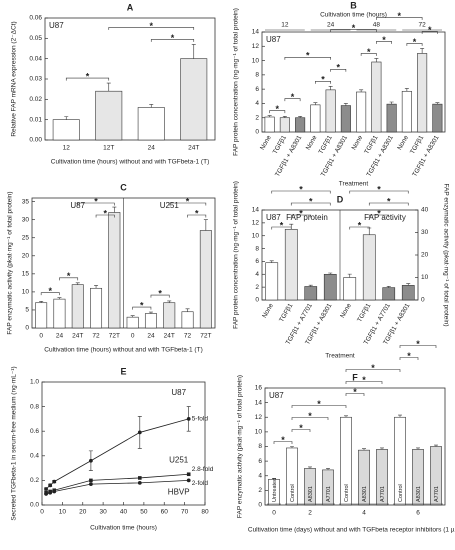 This screenshot has width=455, height=550. I want to click on y-tick-label: 0.0, so click(34, 505).